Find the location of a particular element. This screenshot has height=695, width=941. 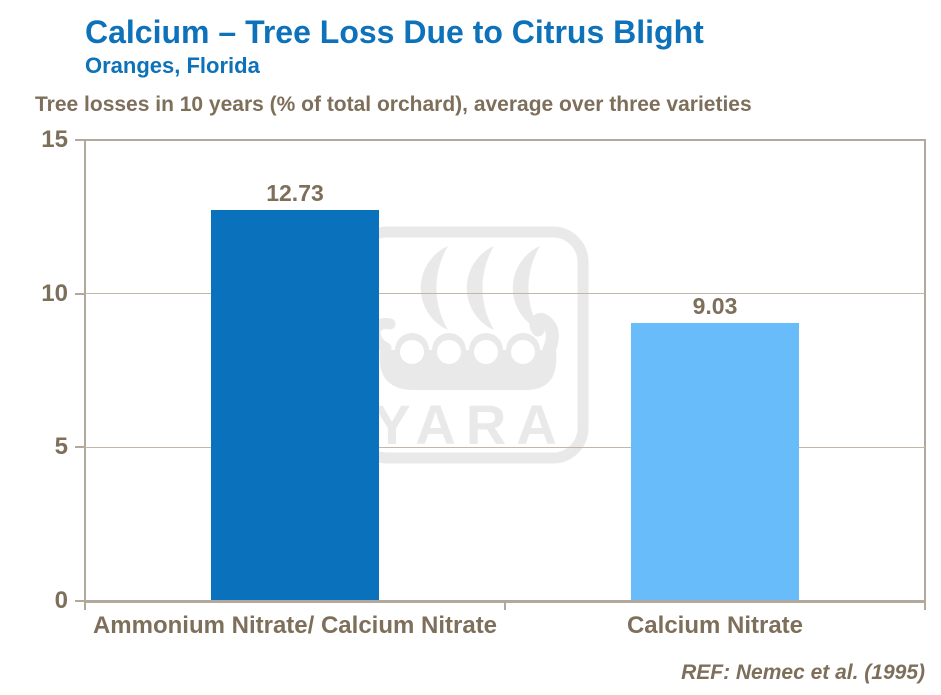

yara-logo-watermark: YARA is located at coordinates (470, 345).